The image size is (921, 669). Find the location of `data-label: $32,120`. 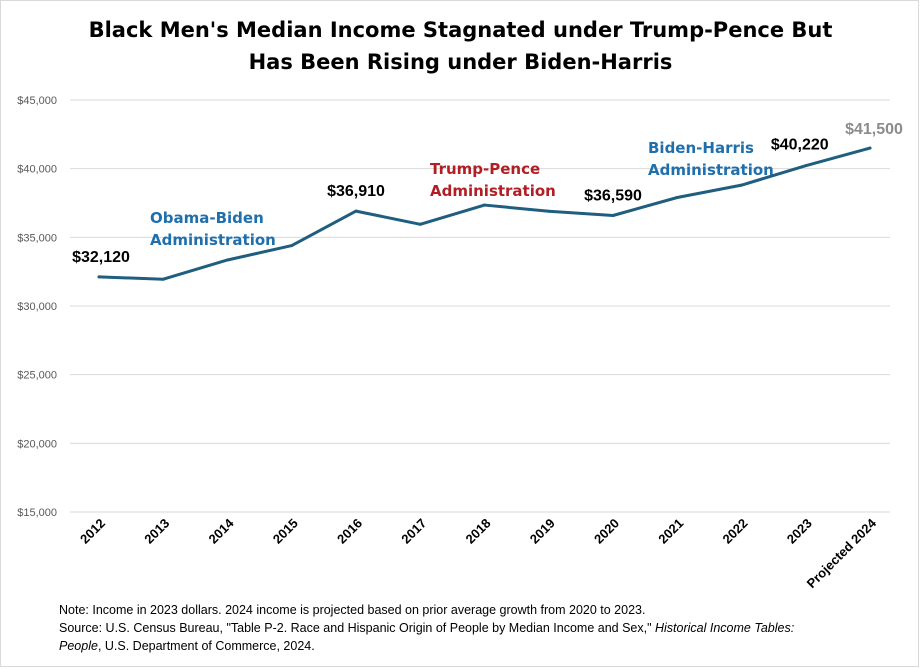

data-label: $32,120 is located at coordinates (101, 257).